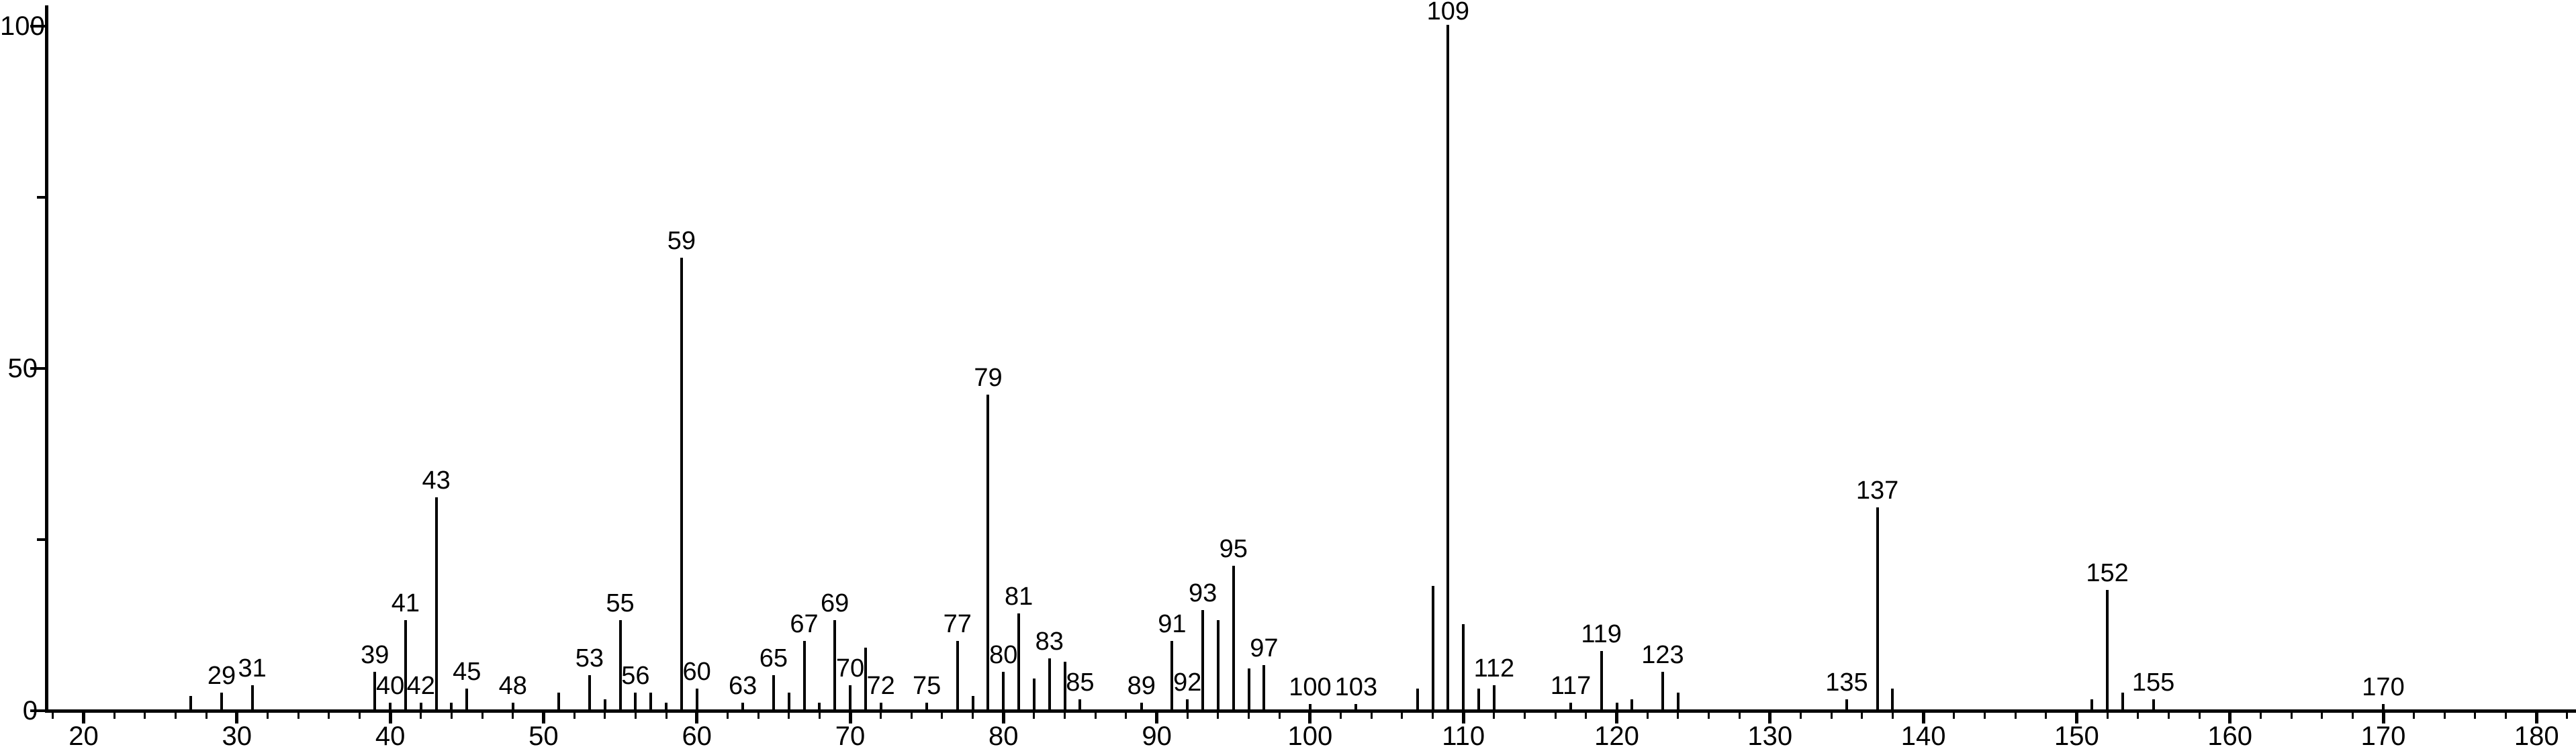 The width and height of the screenshot is (2576, 749). What do you see at coordinates (1923, 735) in the screenshot?
I see `x-tick-label-140: 140` at bounding box center [1923, 735].